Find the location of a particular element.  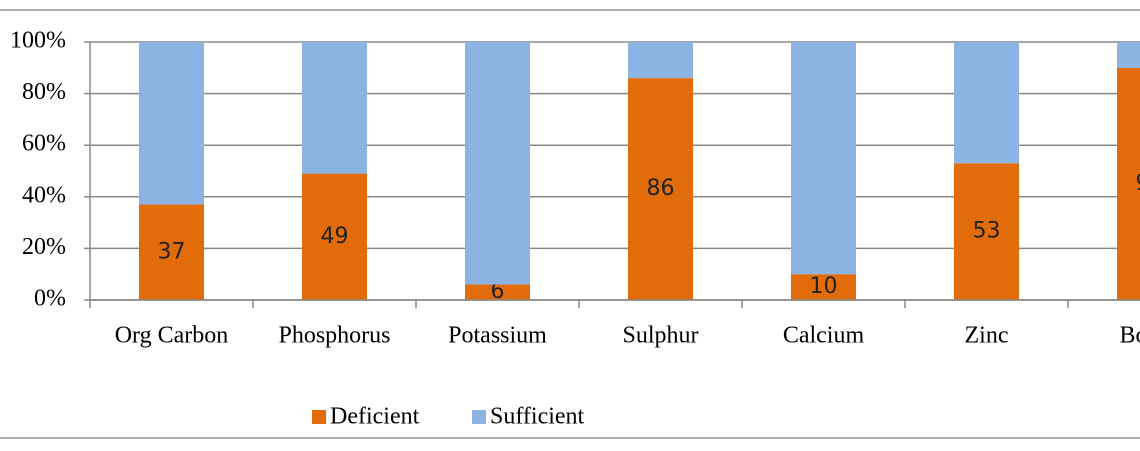

y-tick-label: 100% is located at coordinates (38, 41).